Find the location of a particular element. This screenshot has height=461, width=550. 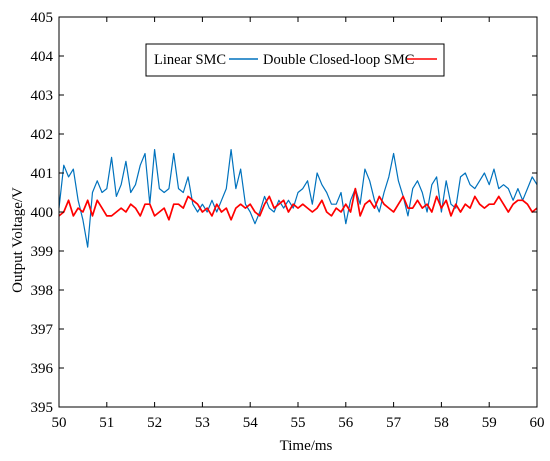

series-line-double-closed-loop-smc is located at coordinates (298, 204).